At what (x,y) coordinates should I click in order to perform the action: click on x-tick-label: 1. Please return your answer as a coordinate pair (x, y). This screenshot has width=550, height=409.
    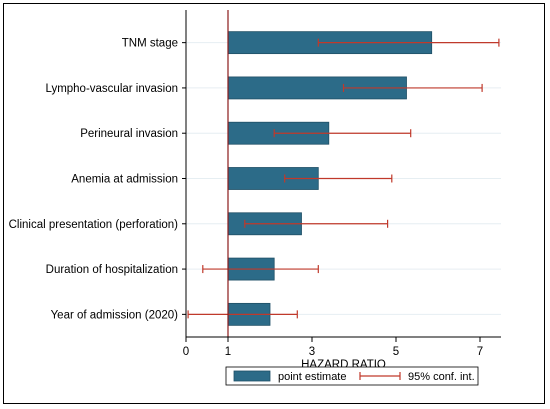
    Looking at the image, I should click on (228, 352).